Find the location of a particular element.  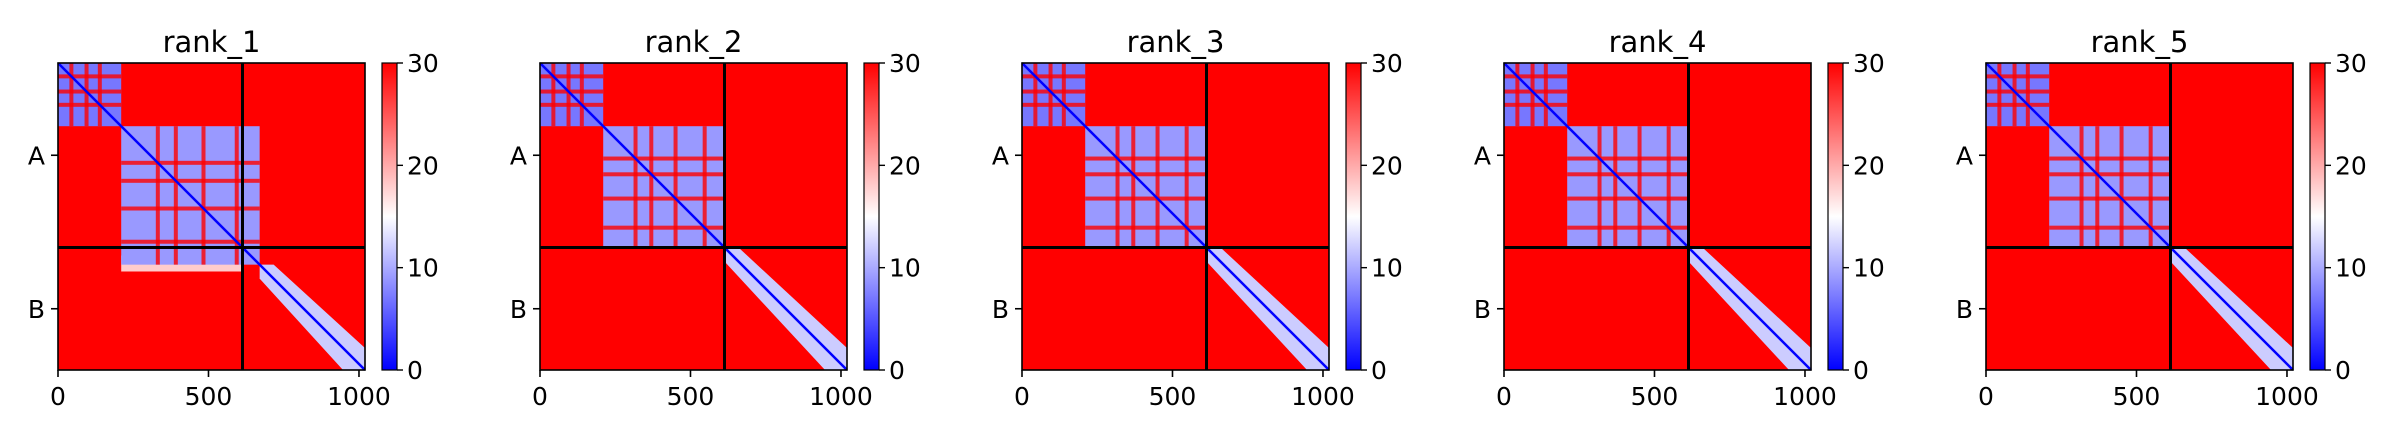

panel-title: rank_3 is located at coordinates (1176, 42).